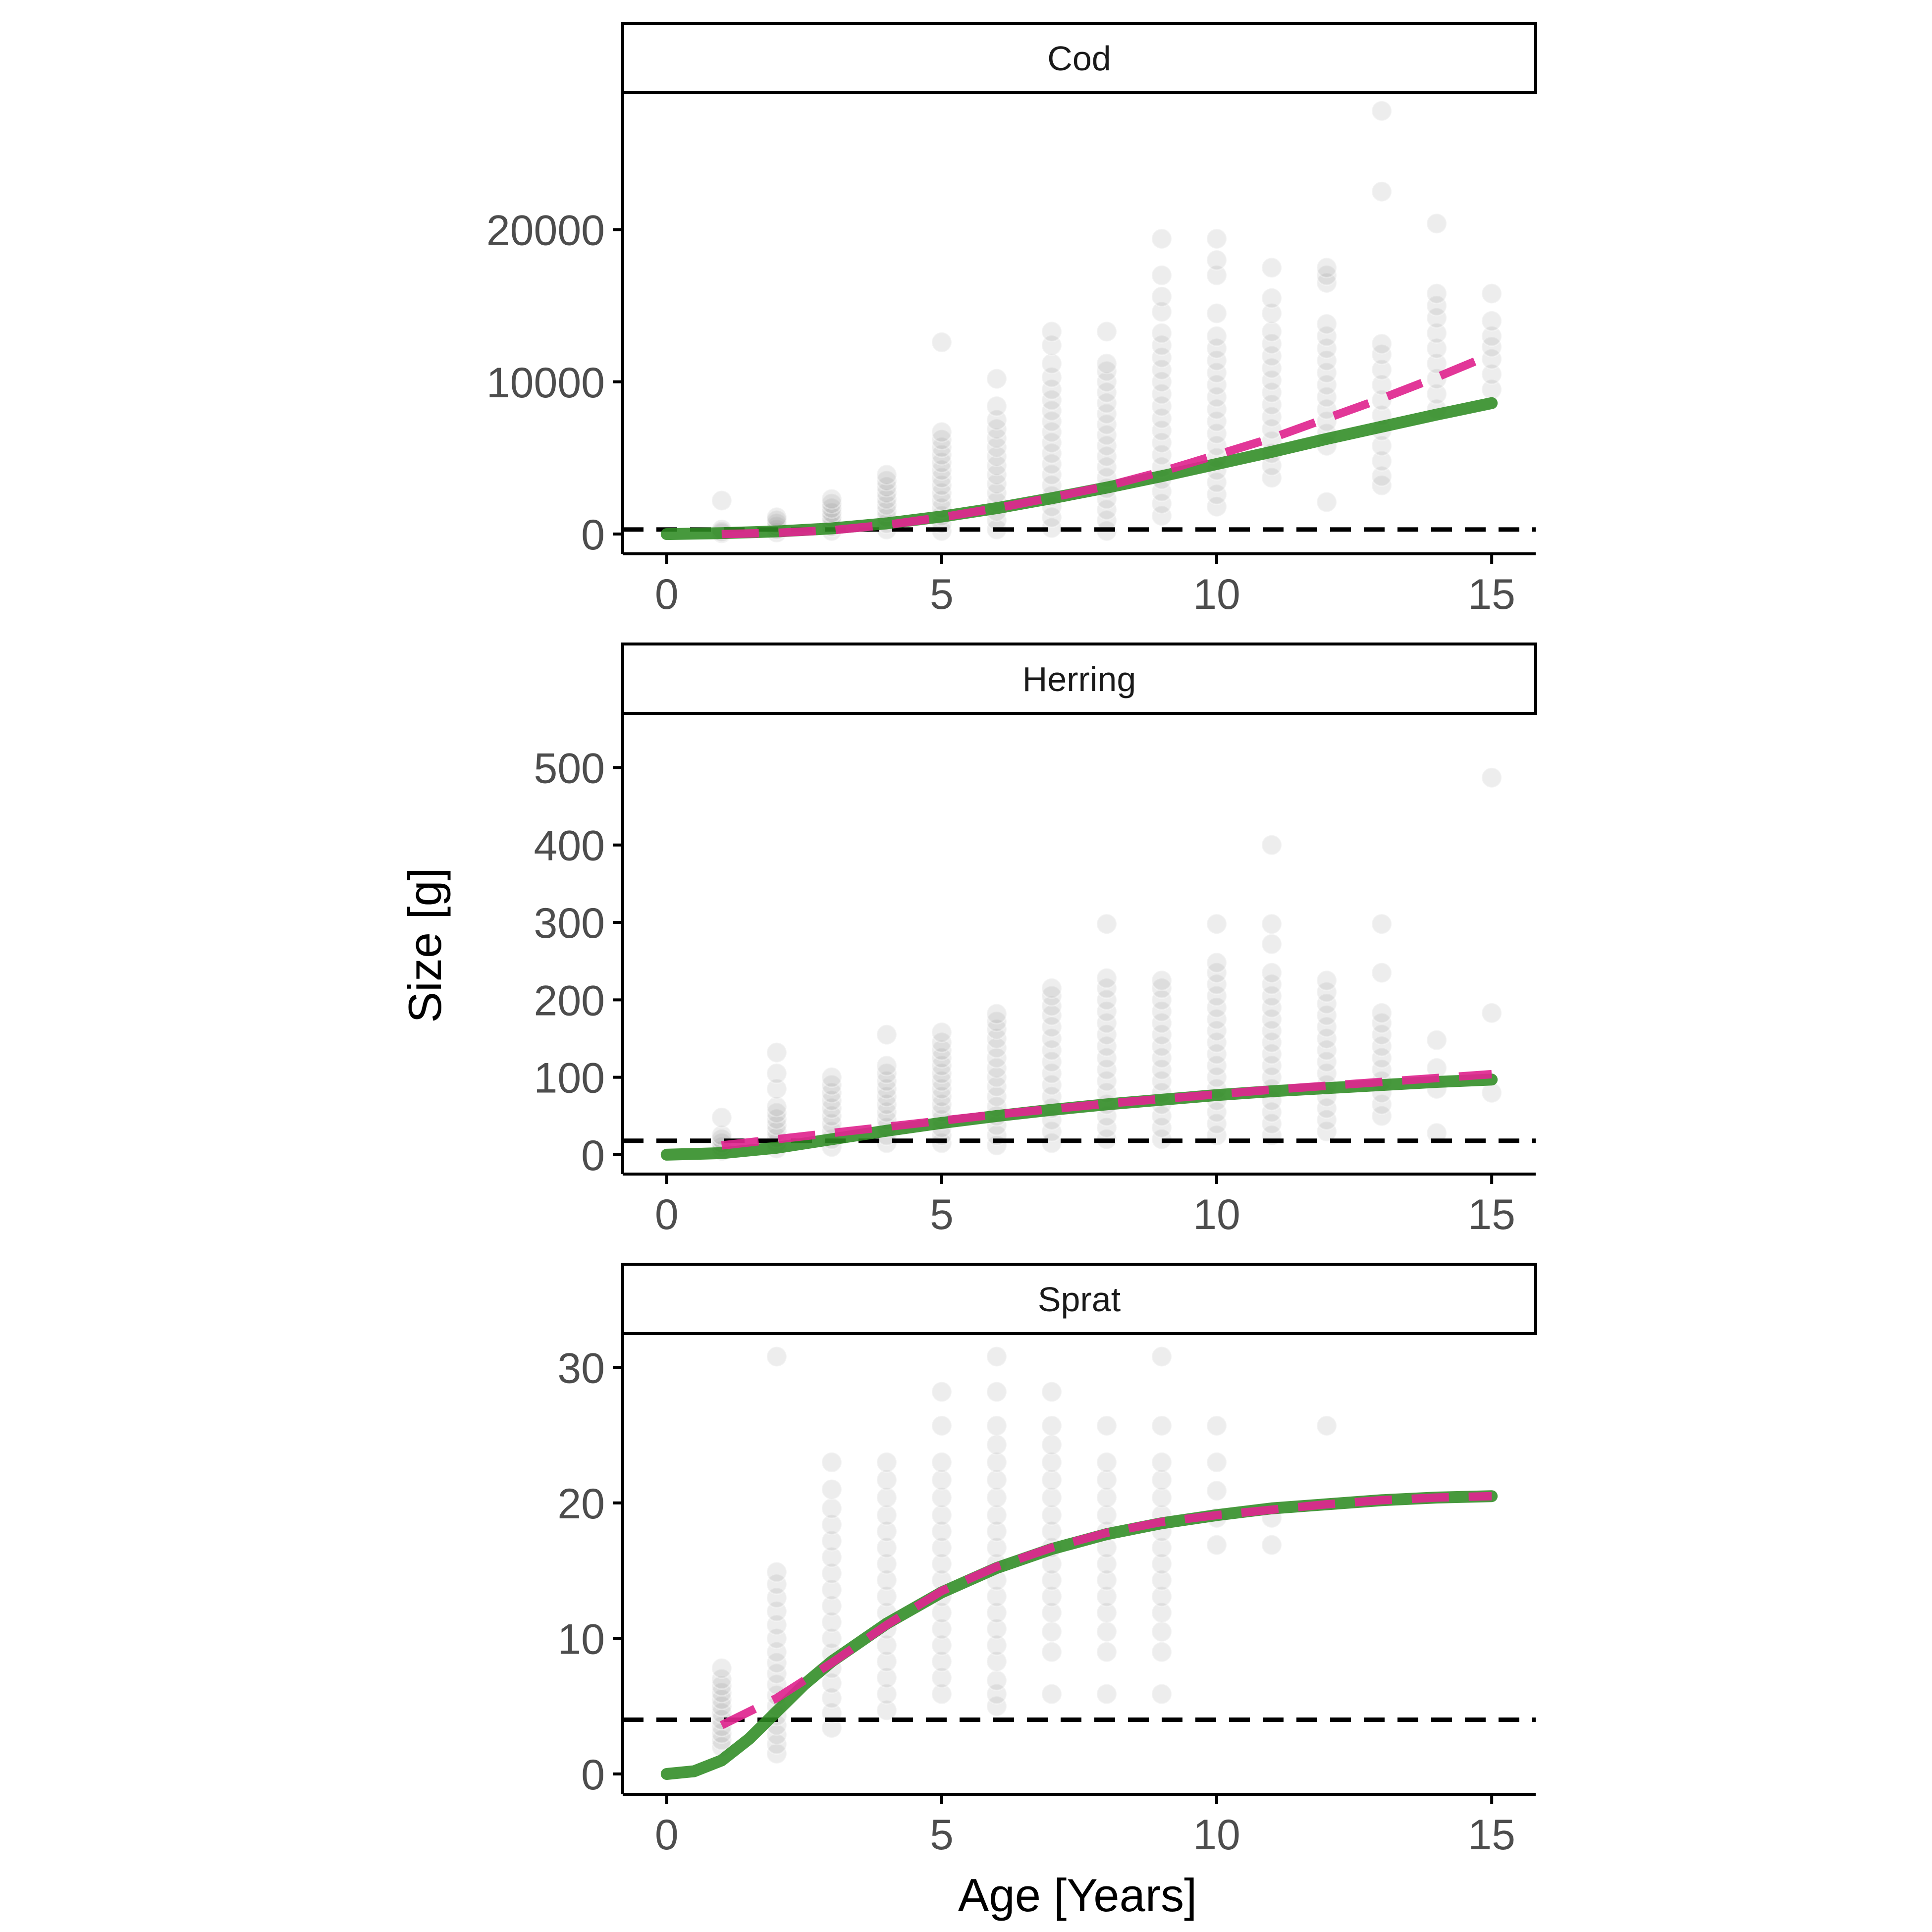 The image size is (1932, 1932). Describe the element at coordinates (581, 1639) in the screenshot. I see `y-tick-label: 10` at that location.